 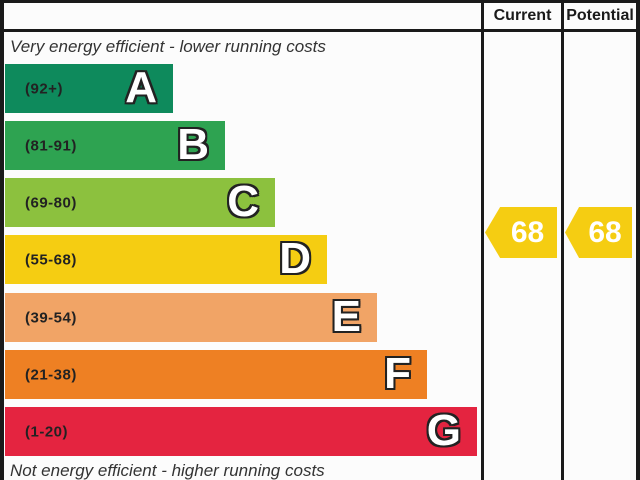 I want to click on band-c: (69-80) C, so click(x=140, y=202).